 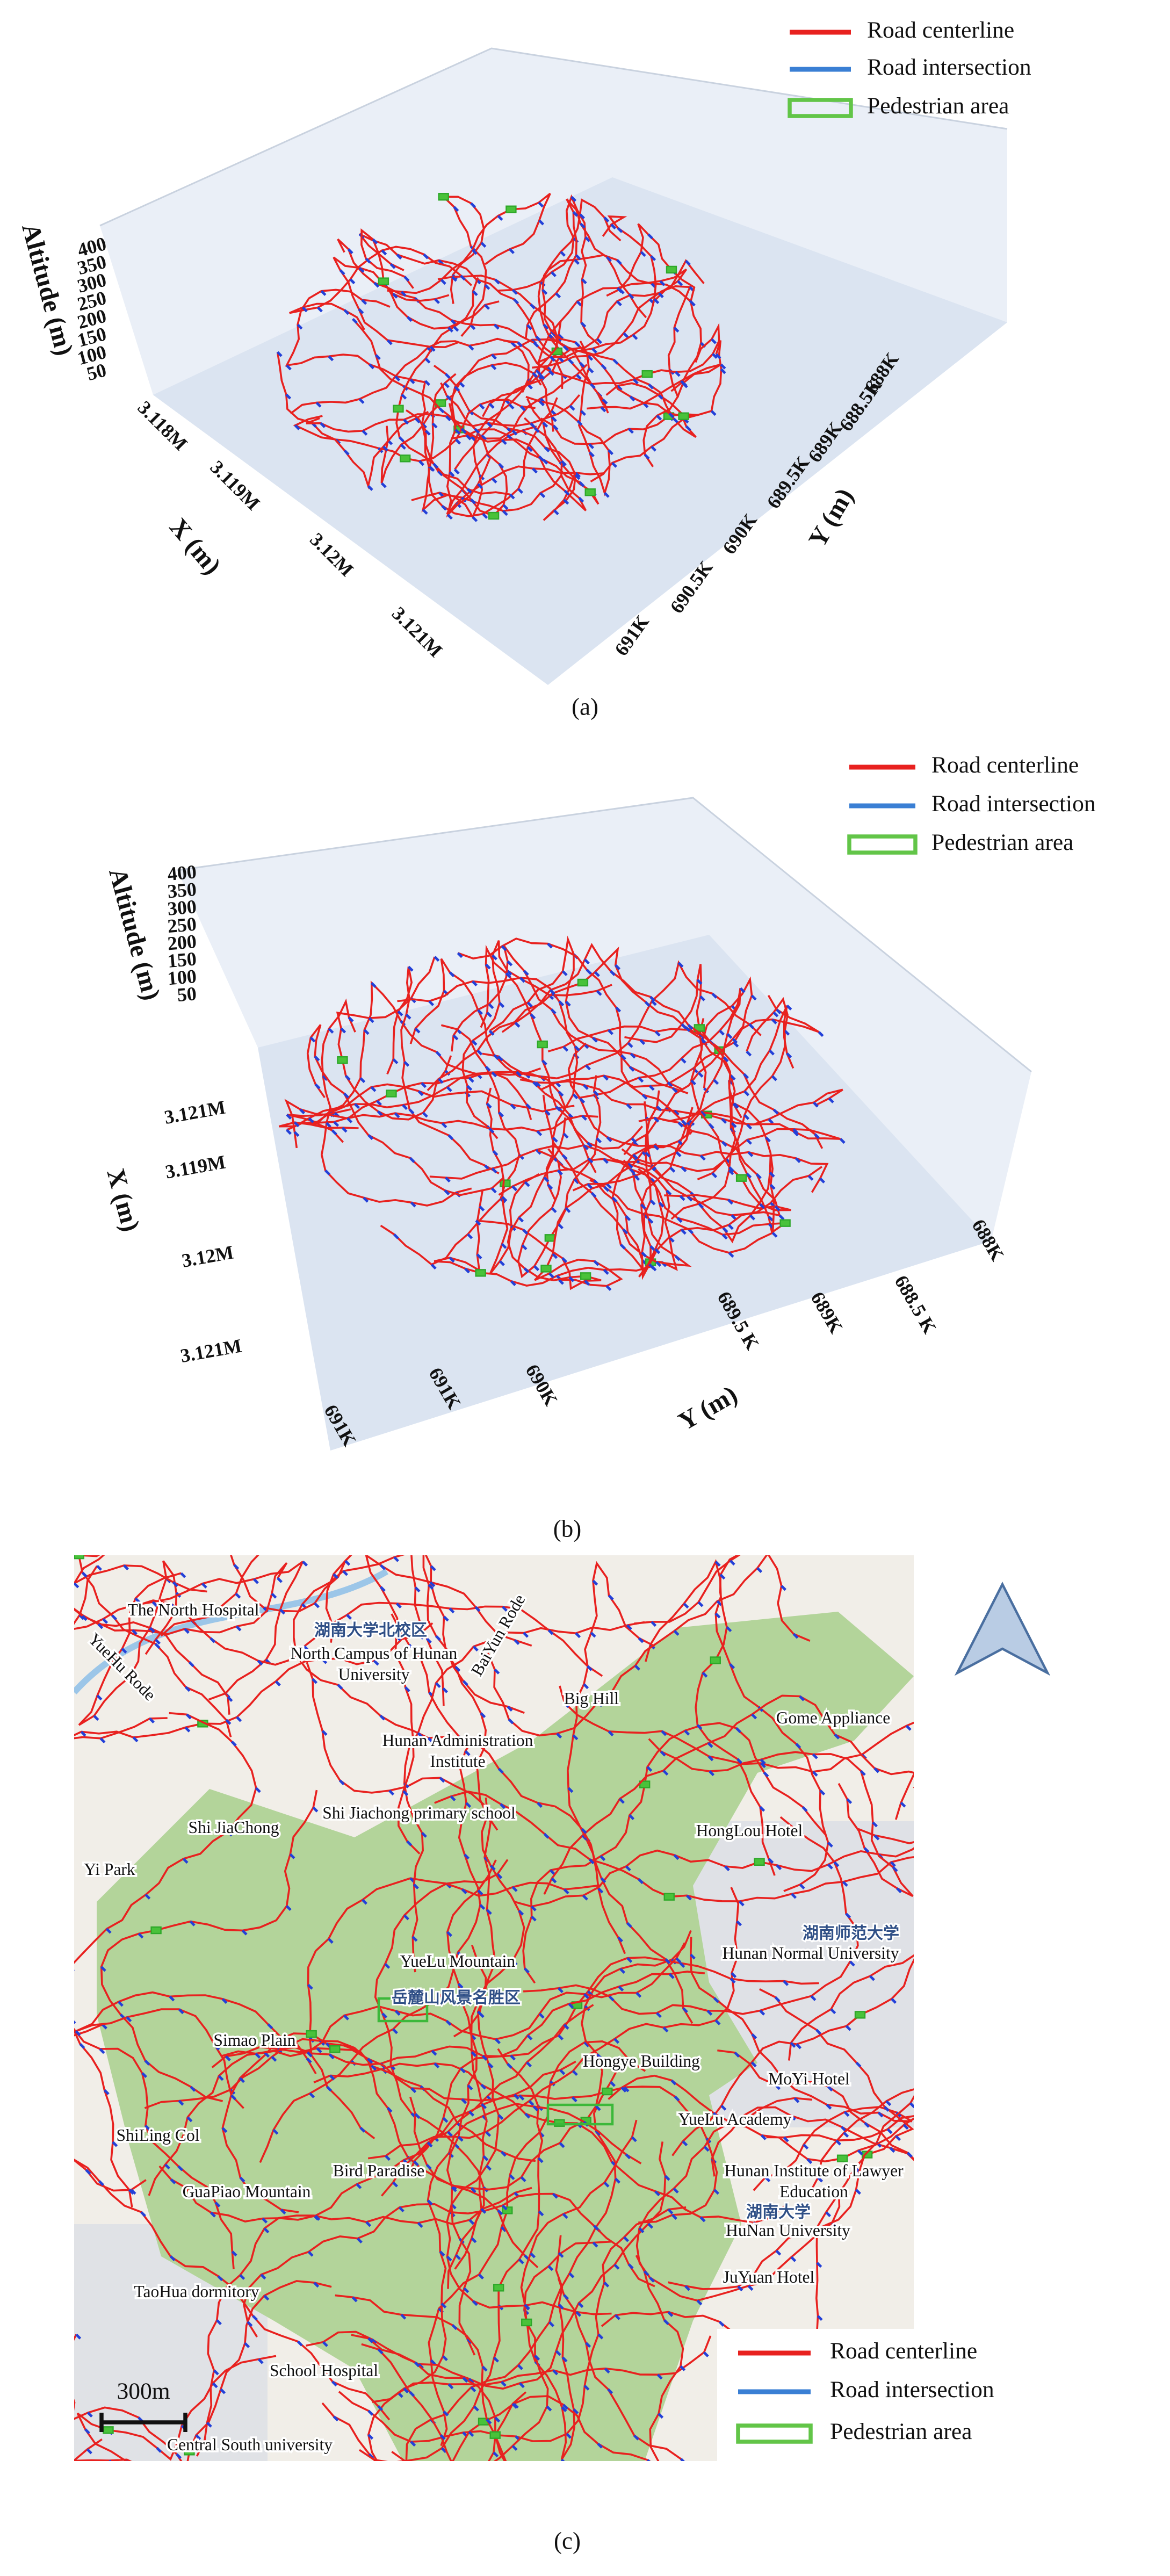 What do you see at coordinates (370, 1631) in the screenshot?
I see `map-label: 湖南大学北校区` at bounding box center [370, 1631].